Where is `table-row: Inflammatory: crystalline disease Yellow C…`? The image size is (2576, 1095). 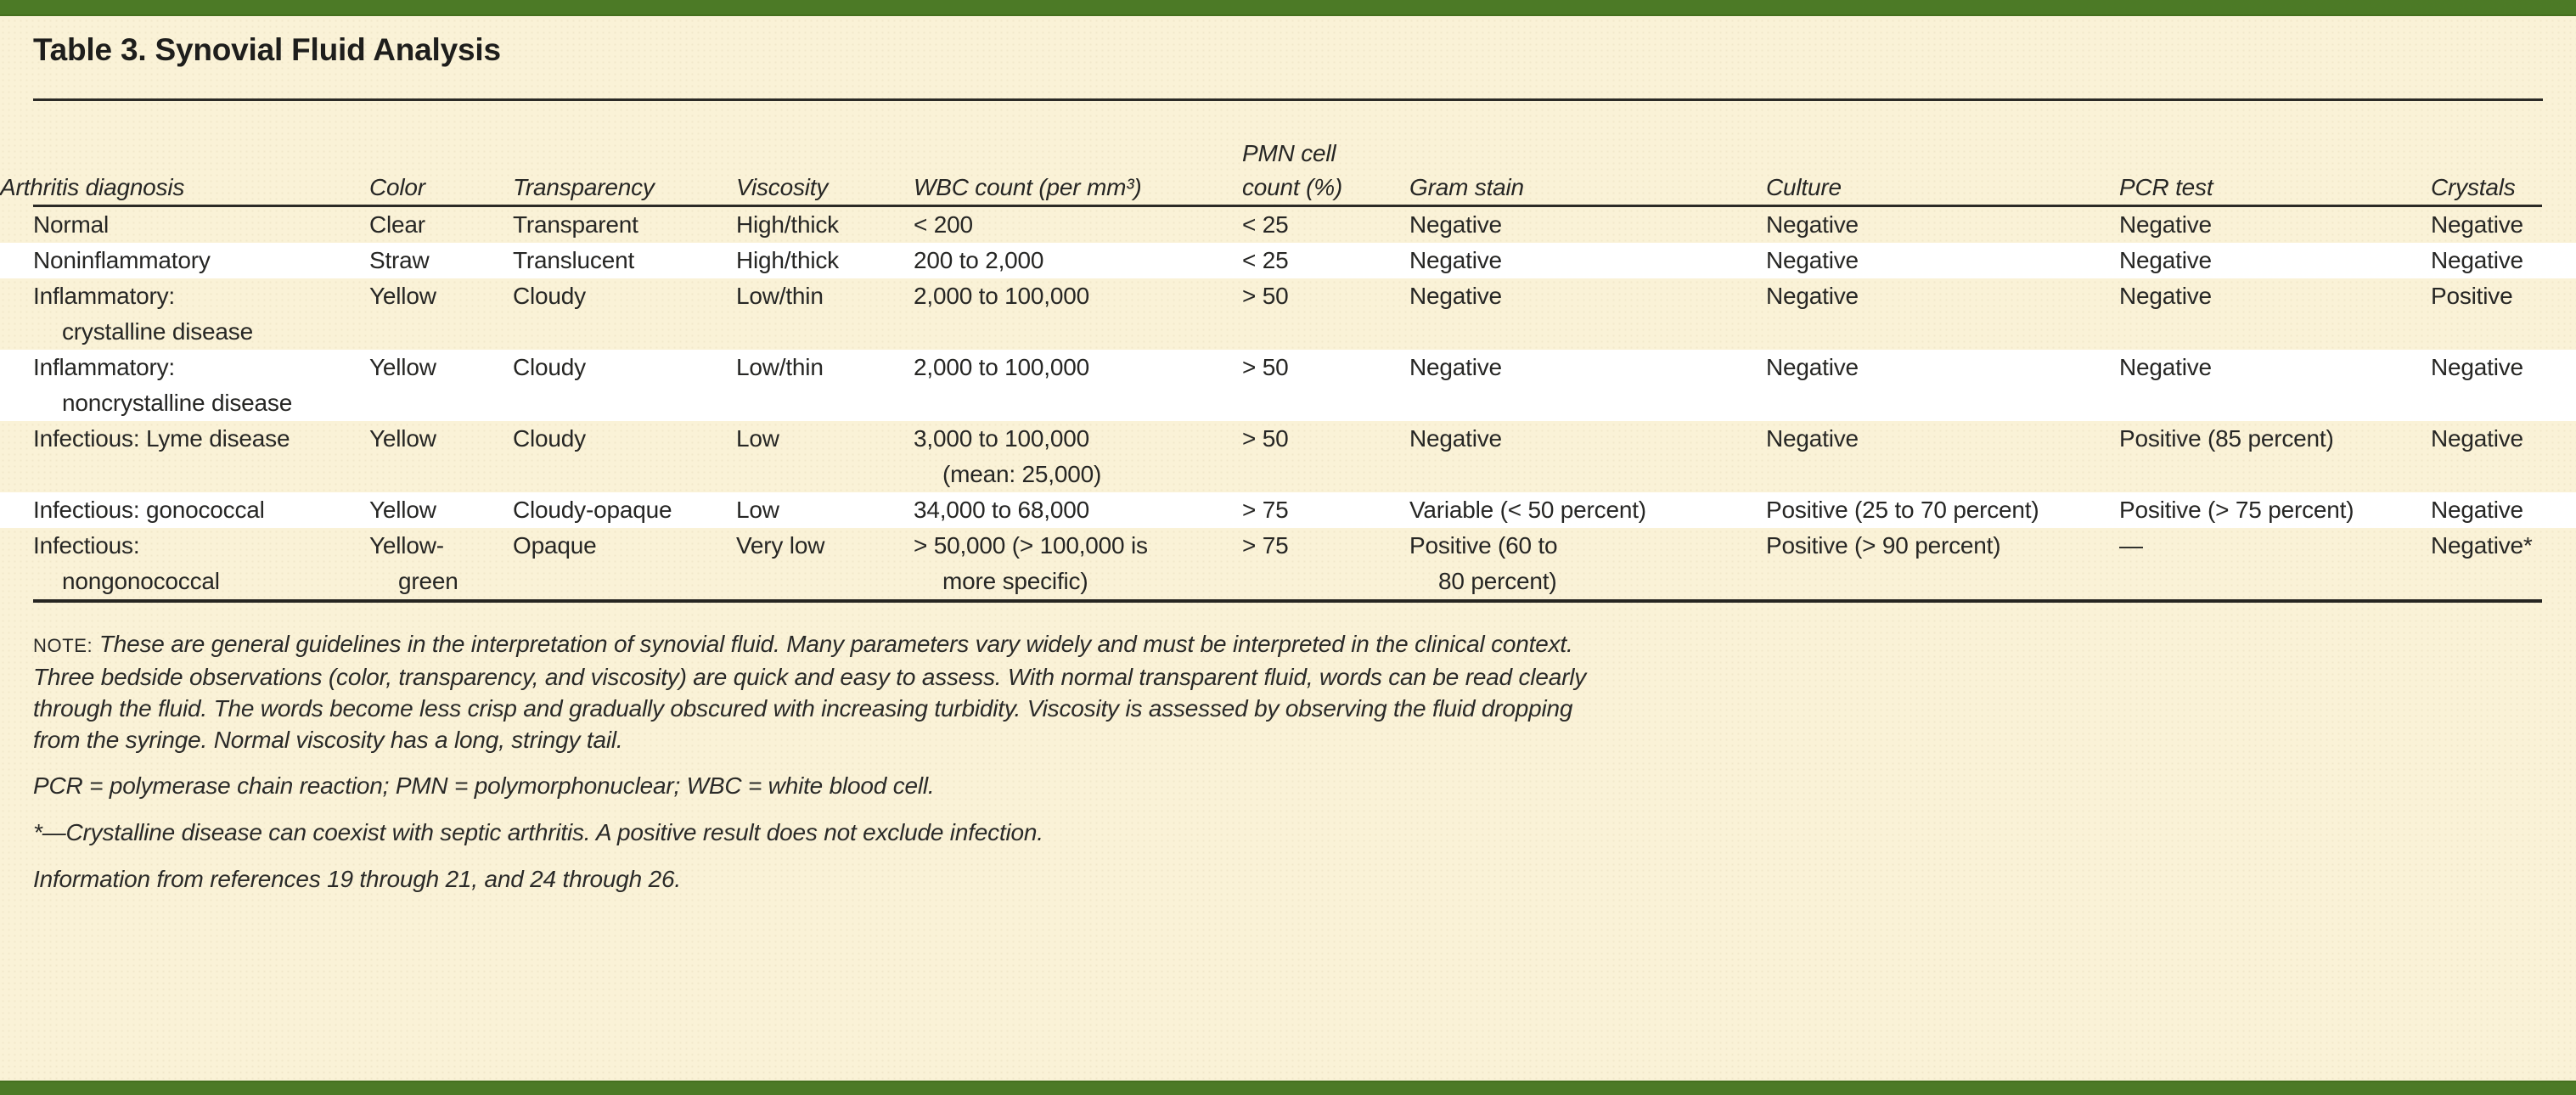 table-row: Inflammatory: crystalline disease Yellow C… is located at coordinates (1288, 314).